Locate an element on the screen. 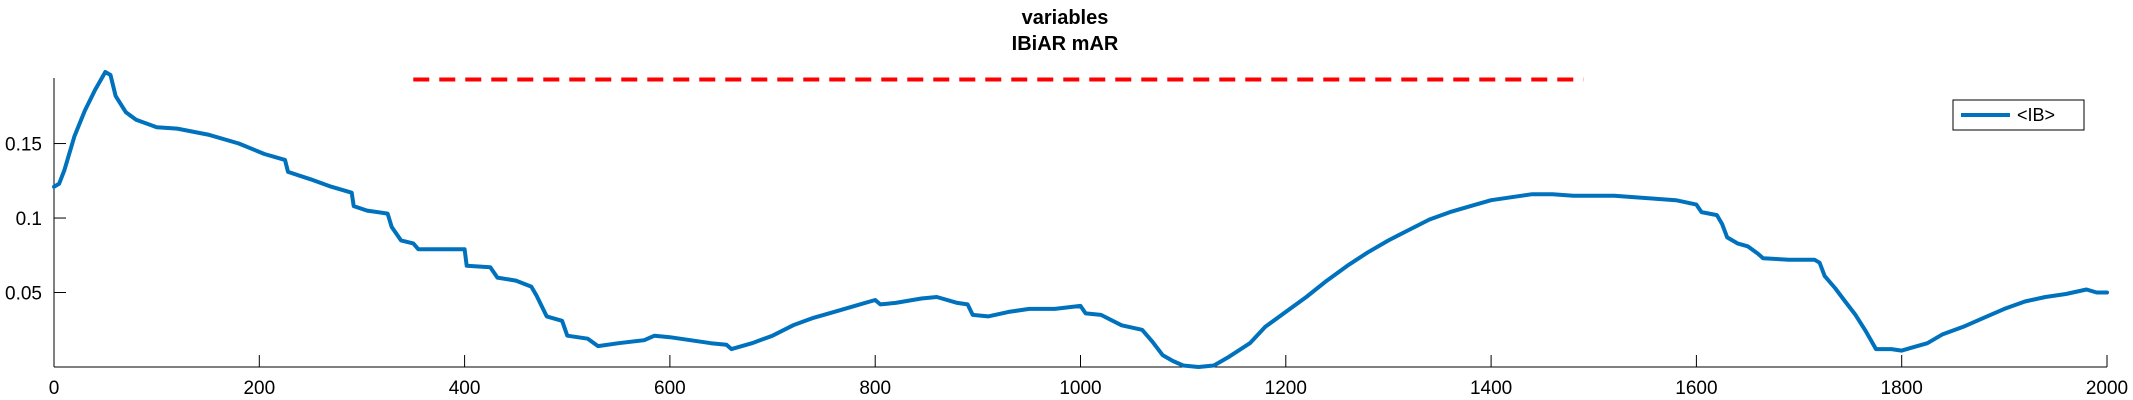 This screenshot has height=400, width=2133. x-tick-label: 1200 is located at coordinates (1286, 388).